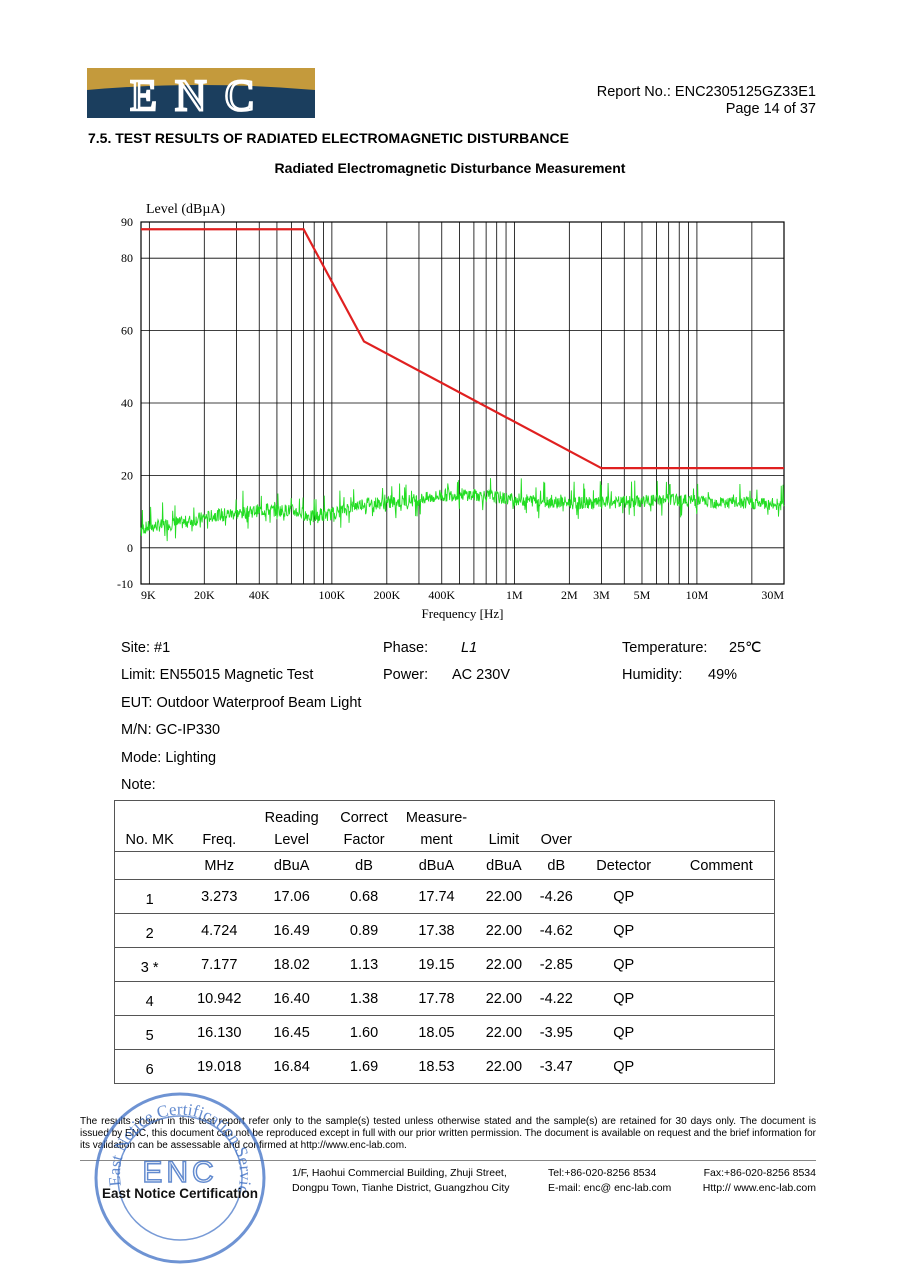 This screenshot has width=900, height=1274. I want to click on table-cell: -4.26, so click(556, 896).